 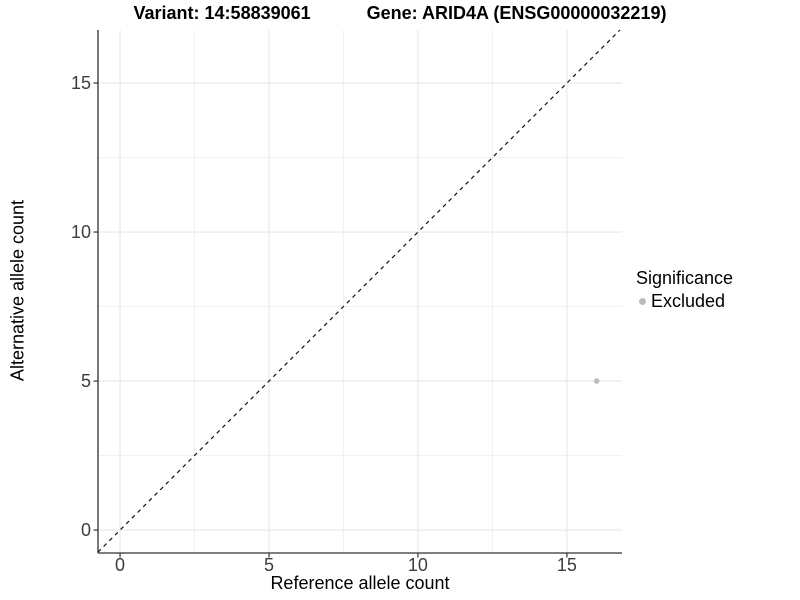 I want to click on y-tick-label: 15, so click(x=80, y=82).